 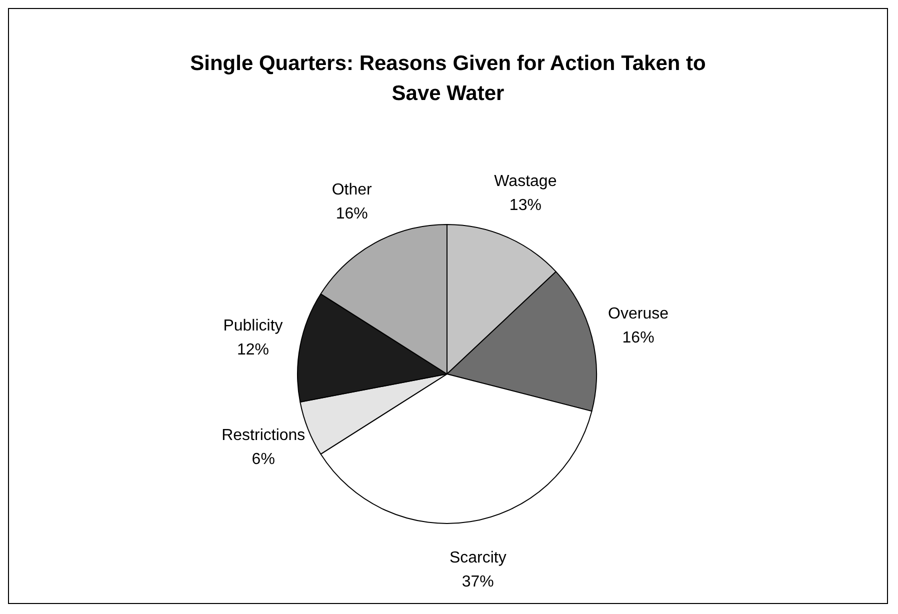 What do you see at coordinates (525, 181) in the screenshot?
I see `slice-label: Wastage` at bounding box center [525, 181].